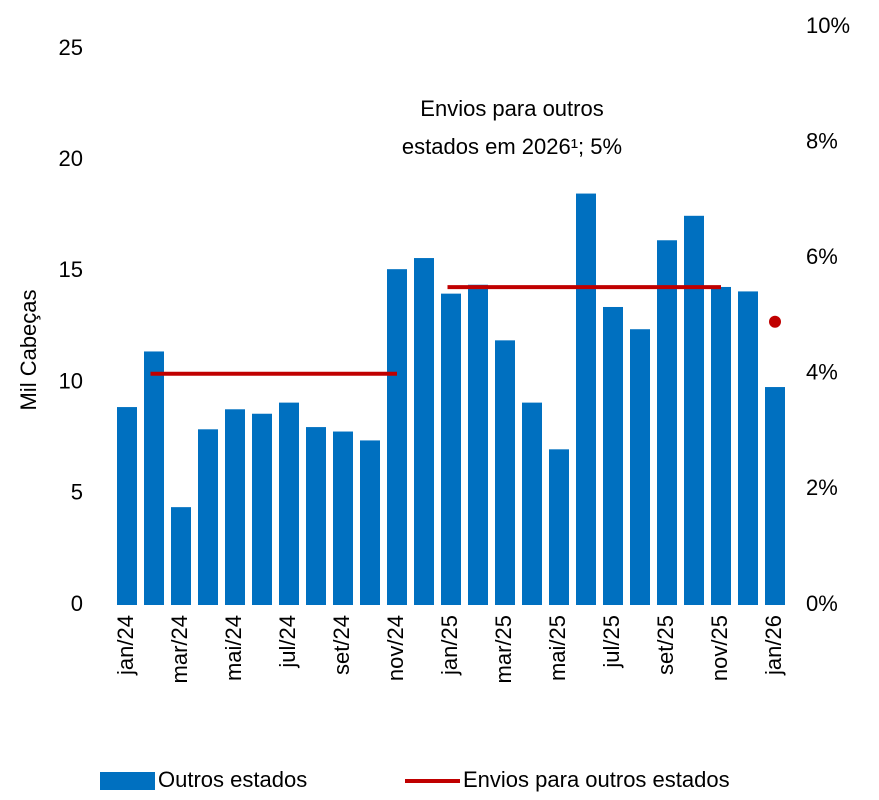 The image size is (879, 800). Describe the element at coordinates (287, 642) in the screenshot. I see `x-tick-label: jul/24` at that location.